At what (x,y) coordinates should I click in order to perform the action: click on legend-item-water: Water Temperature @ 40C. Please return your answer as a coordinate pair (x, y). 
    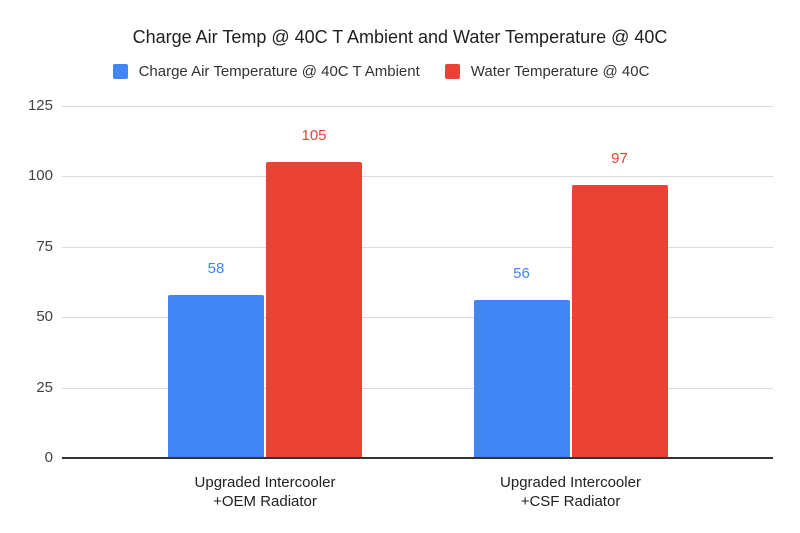
    Looking at the image, I should click on (547, 71).